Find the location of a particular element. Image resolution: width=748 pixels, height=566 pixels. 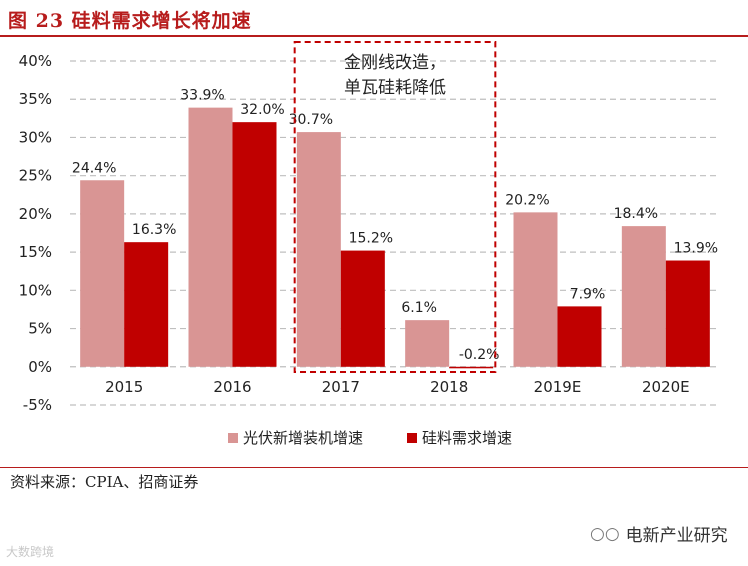

data-label: 6.1% is located at coordinates (419, 308).